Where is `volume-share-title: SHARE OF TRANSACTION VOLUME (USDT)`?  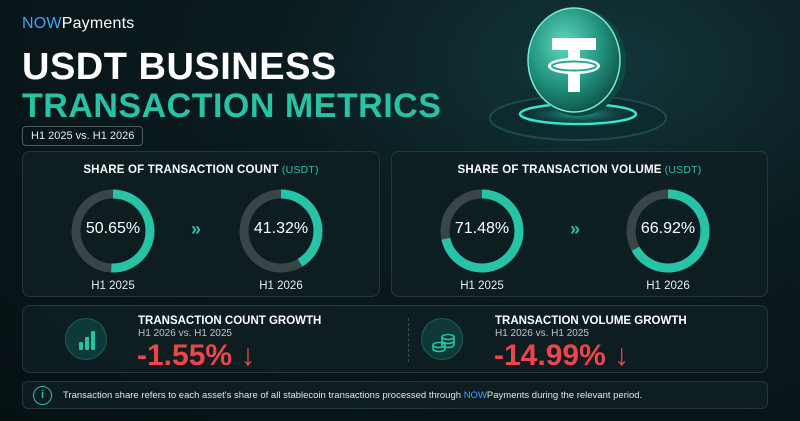 volume-share-title: SHARE OF TRANSACTION VOLUME (USDT) is located at coordinates (579, 170).